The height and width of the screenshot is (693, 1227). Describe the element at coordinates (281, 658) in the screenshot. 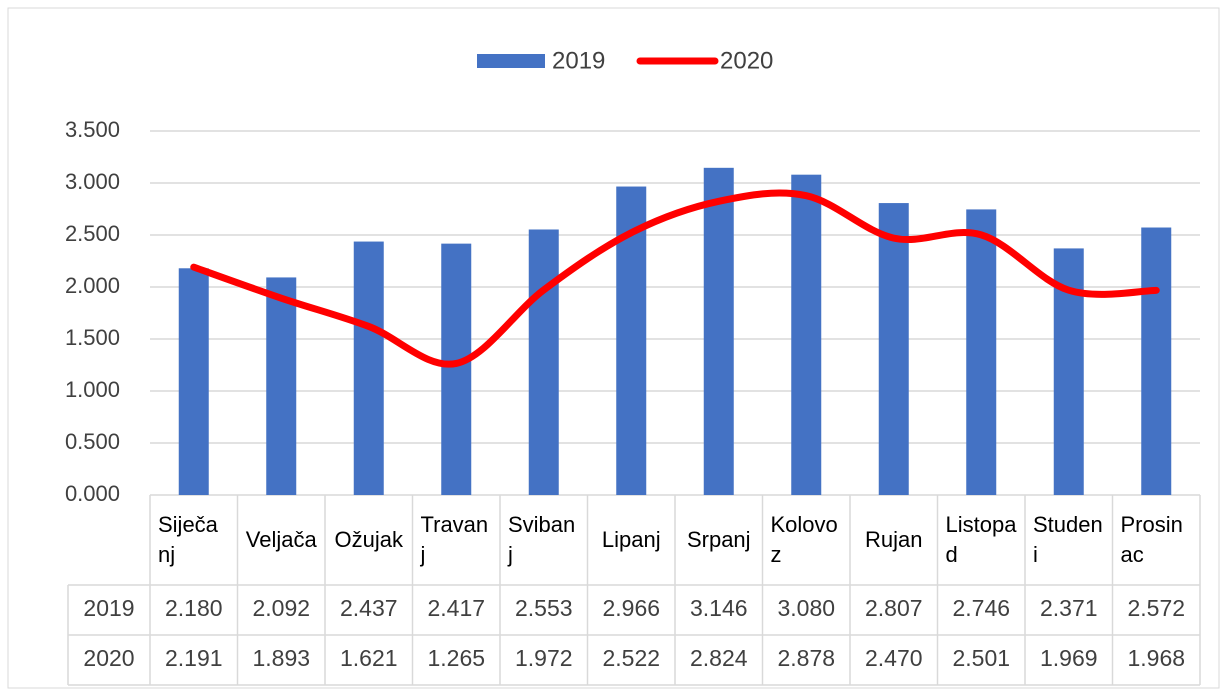

I see `table-value: 1.893` at that location.